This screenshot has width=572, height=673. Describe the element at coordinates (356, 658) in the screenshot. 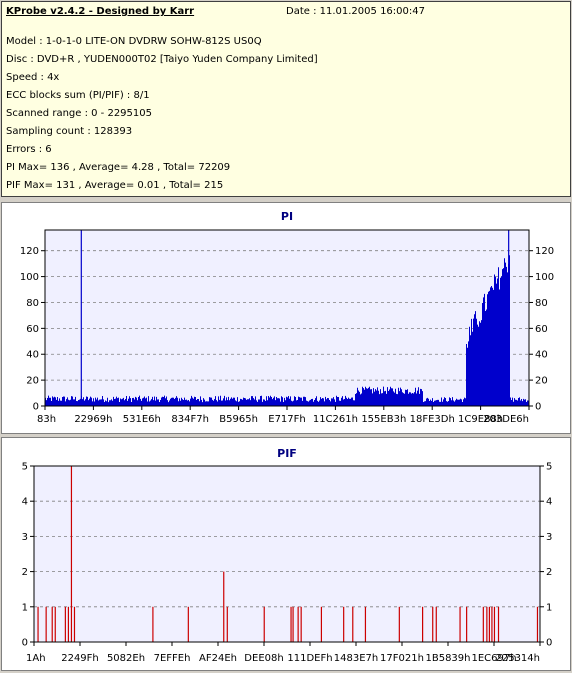

I see `x-tick-label: 1483E7h` at that location.